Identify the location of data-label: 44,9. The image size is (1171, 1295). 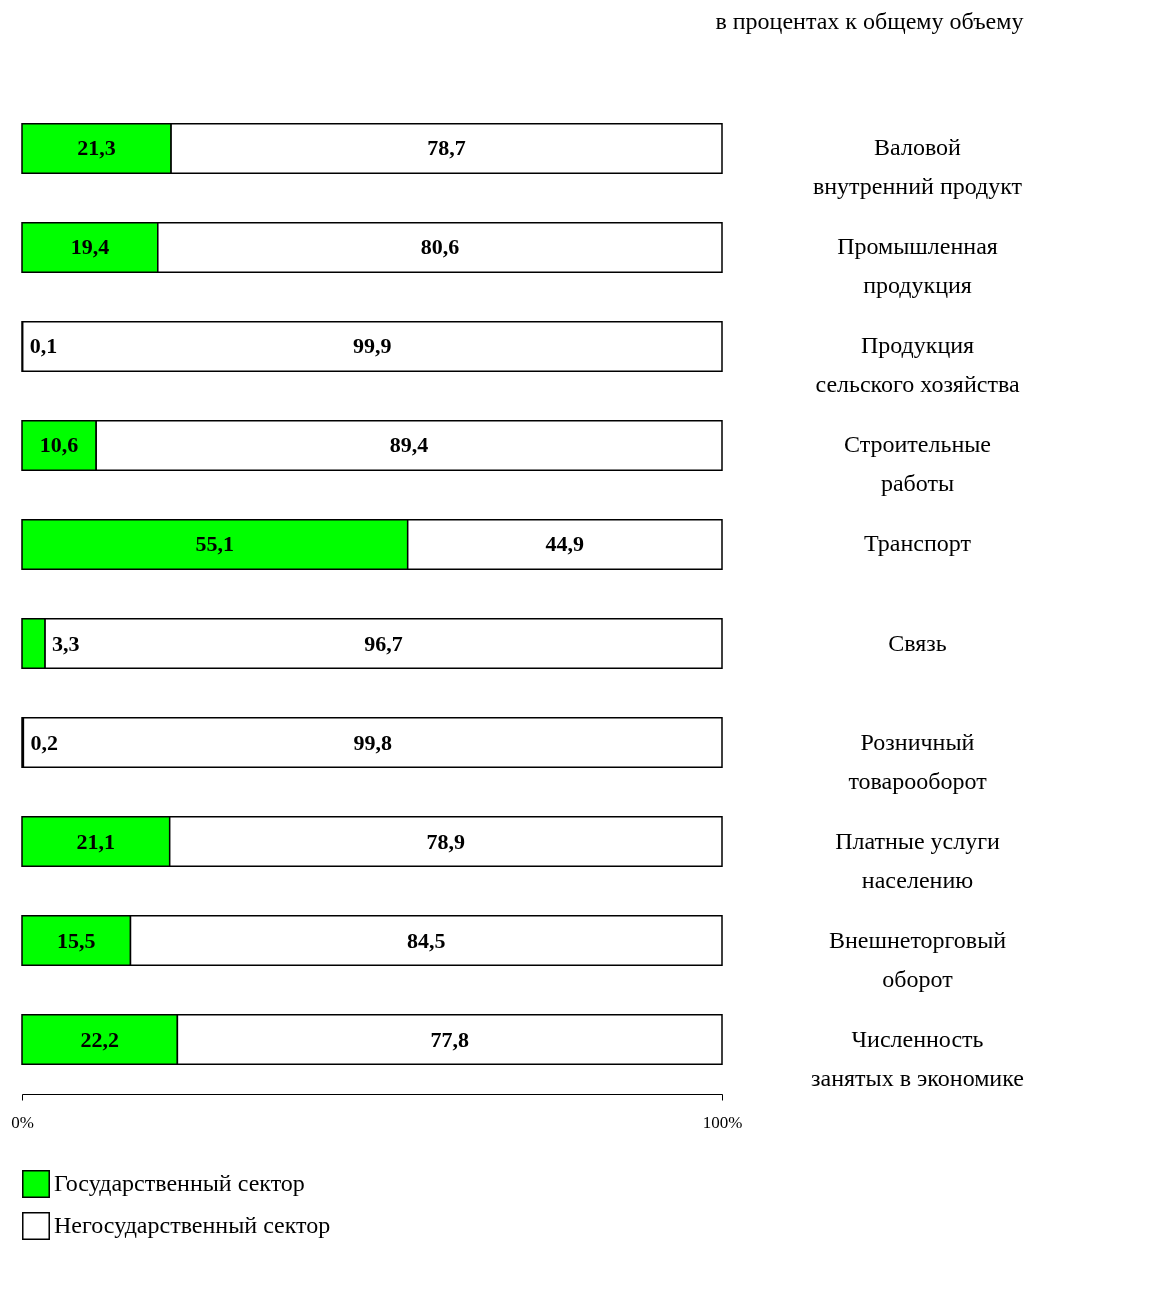
(565, 544).